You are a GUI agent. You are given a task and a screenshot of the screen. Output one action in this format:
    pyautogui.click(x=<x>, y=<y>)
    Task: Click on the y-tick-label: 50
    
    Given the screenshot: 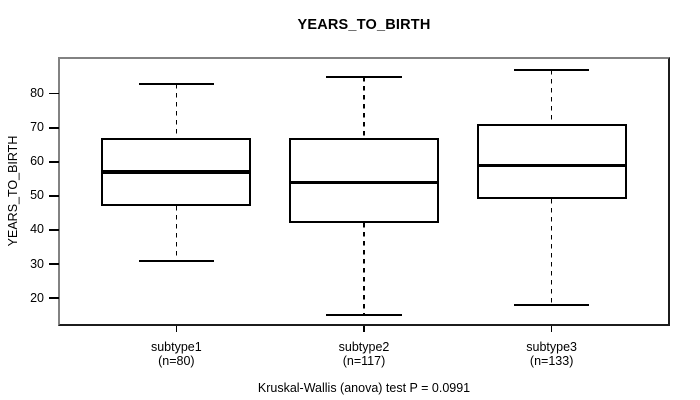 What is the action you would take?
    pyautogui.click(x=37, y=195)
    